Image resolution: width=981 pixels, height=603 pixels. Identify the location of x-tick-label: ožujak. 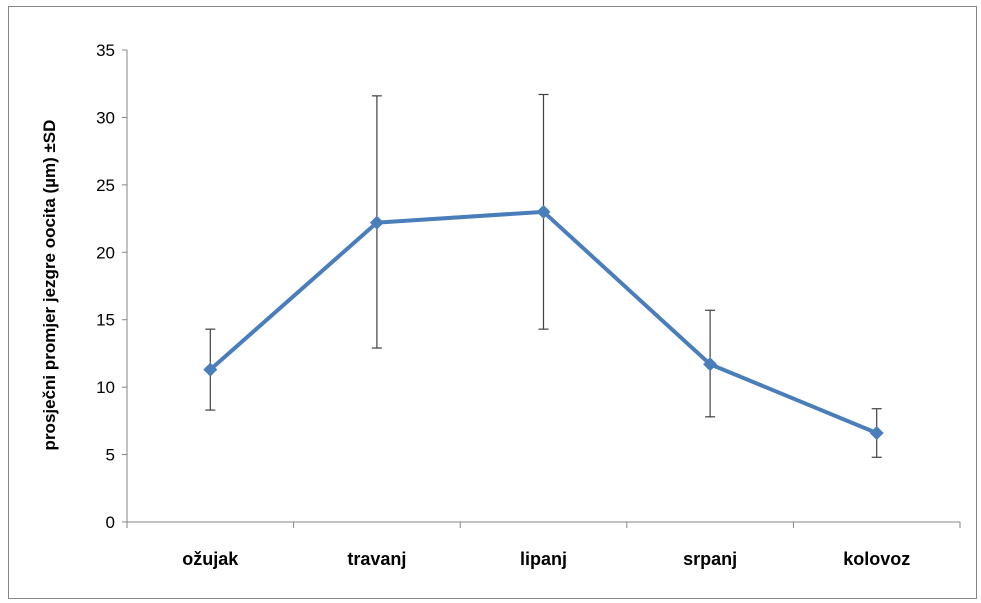
(210, 559).